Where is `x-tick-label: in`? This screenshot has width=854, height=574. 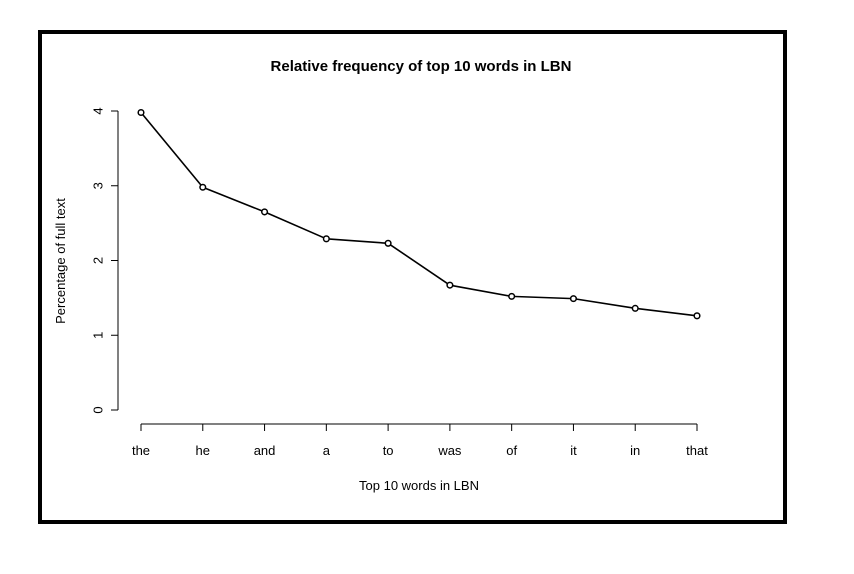 x-tick-label: in is located at coordinates (635, 450).